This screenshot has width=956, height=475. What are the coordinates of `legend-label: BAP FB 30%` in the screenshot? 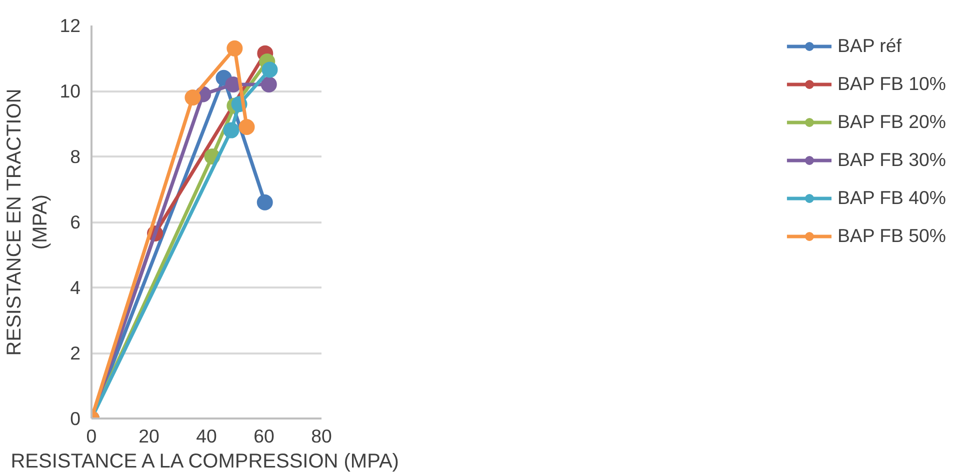 It's located at (891, 160).